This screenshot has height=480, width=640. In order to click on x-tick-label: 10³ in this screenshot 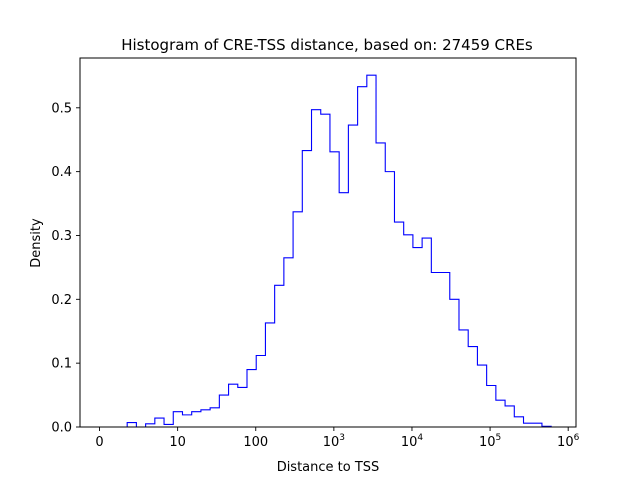, I will do `click(334, 441)`.